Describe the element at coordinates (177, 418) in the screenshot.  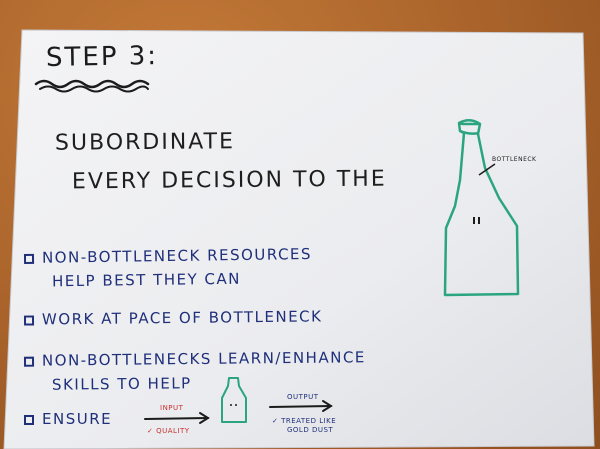
I see `input-arrow` at that location.